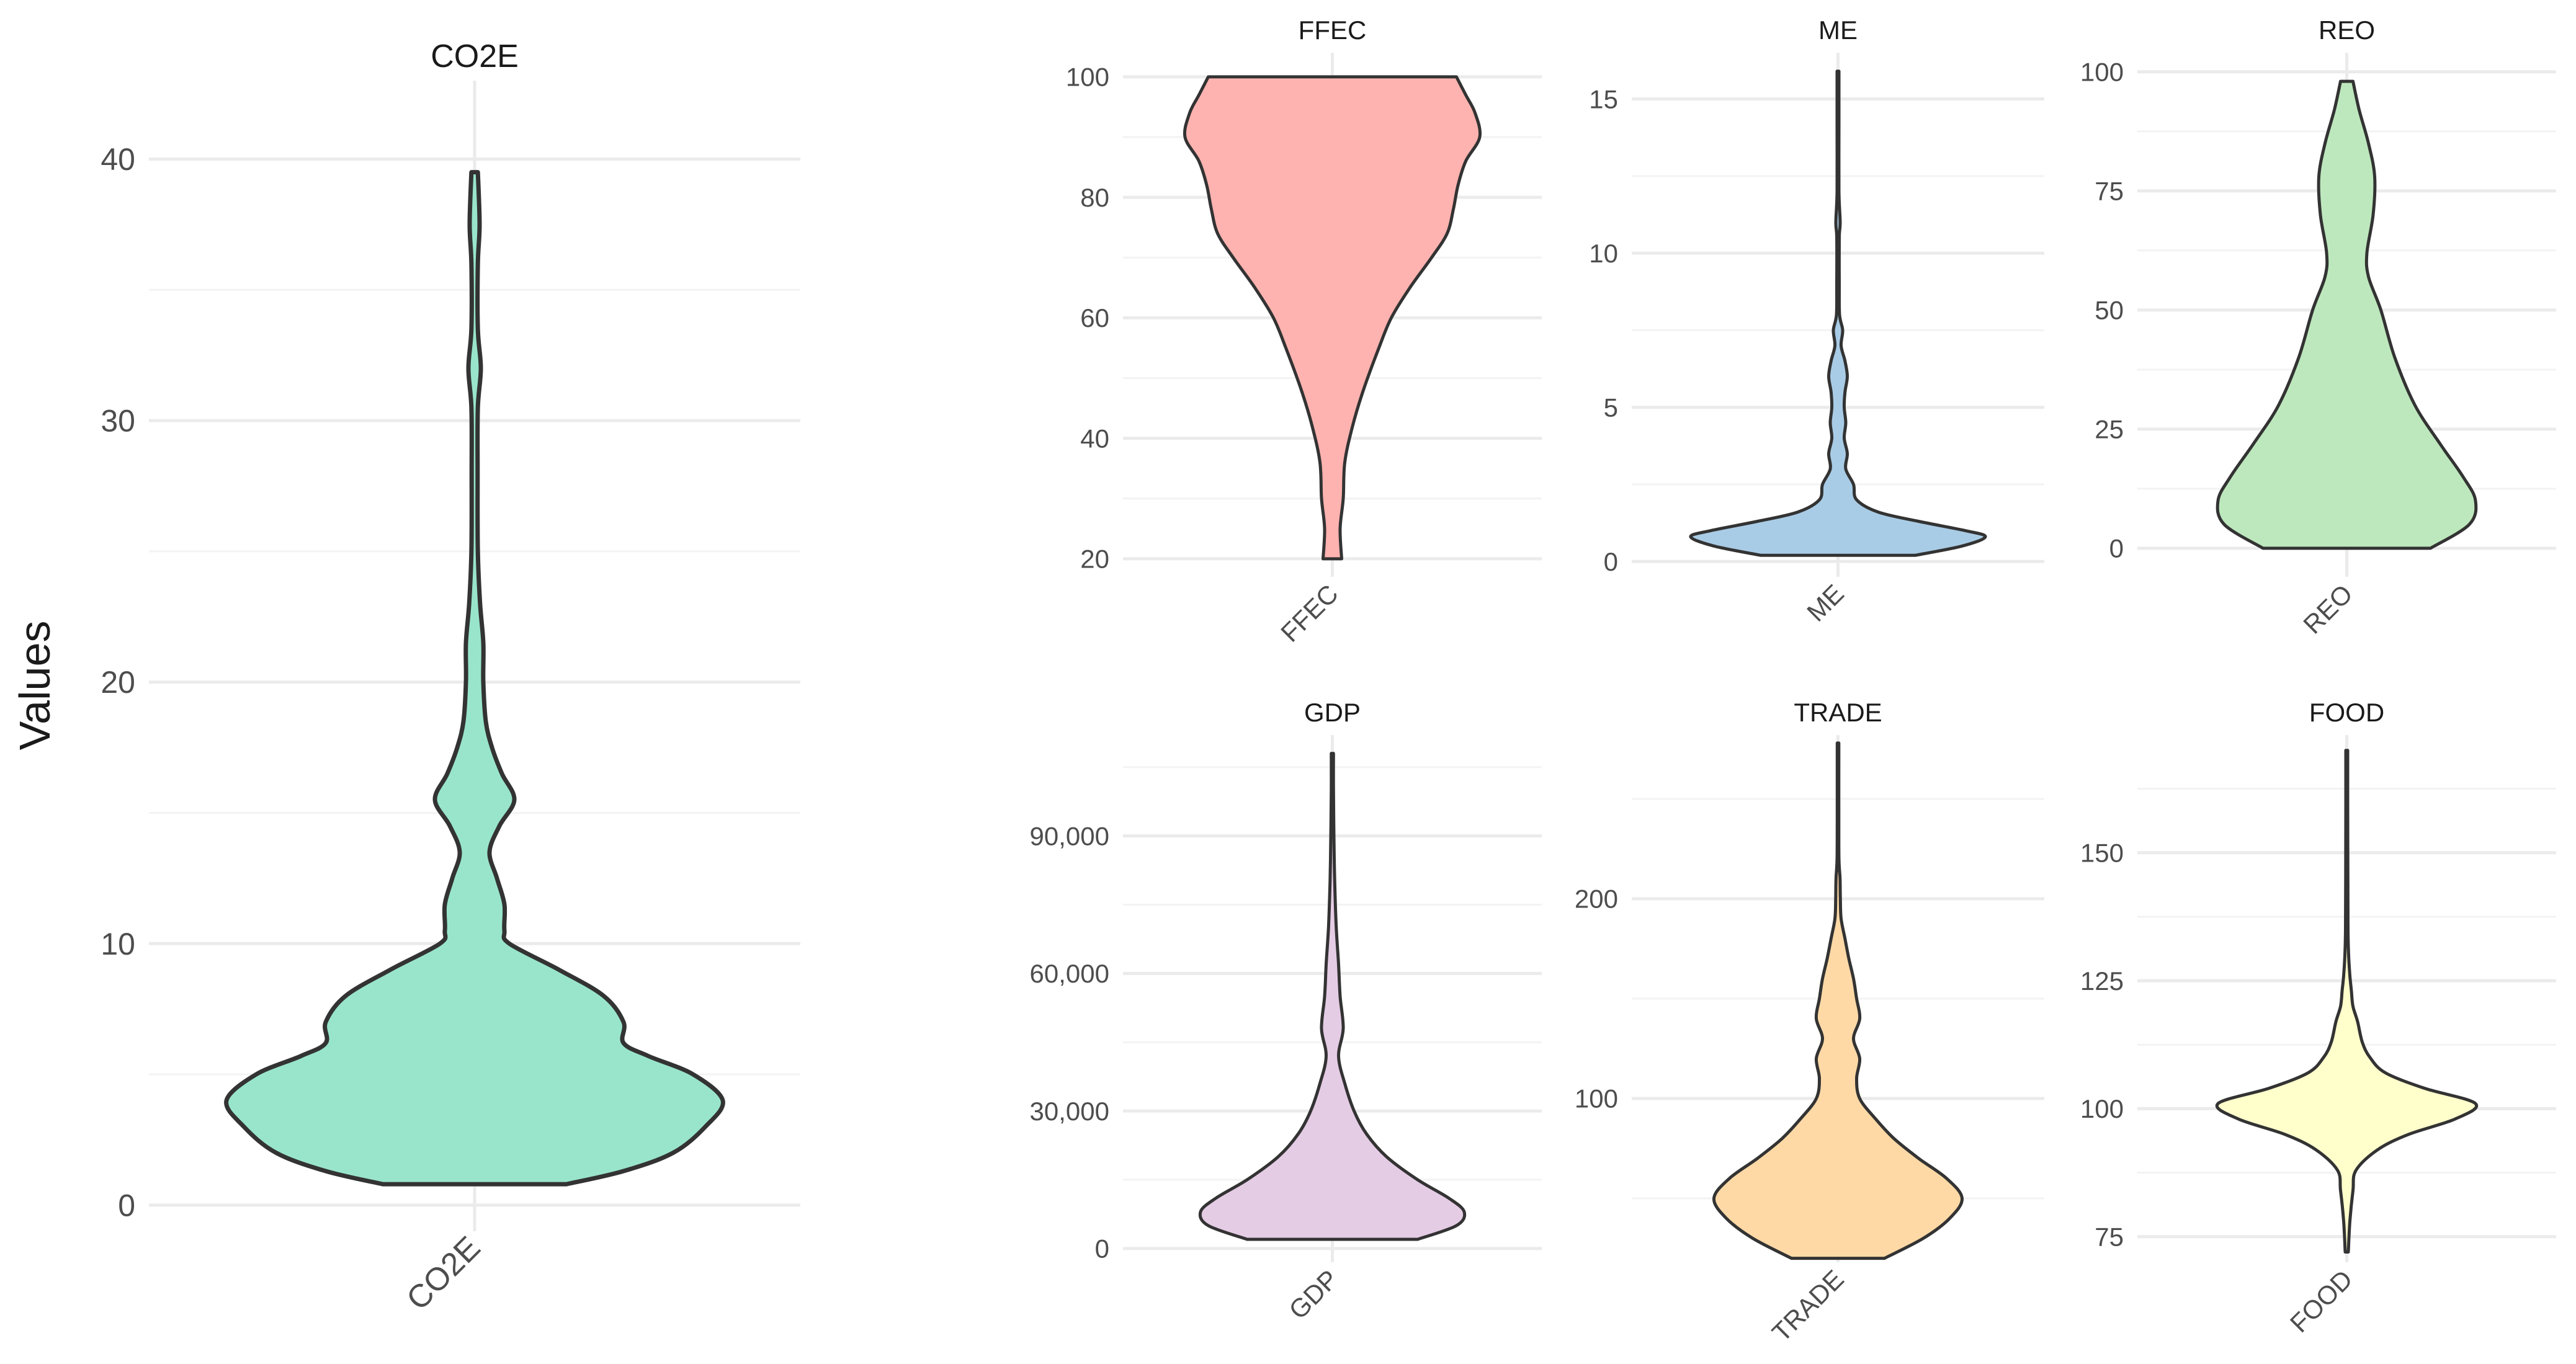 The width and height of the screenshot is (2576, 1364). I want to click on violin-reo, so click(2347, 314).